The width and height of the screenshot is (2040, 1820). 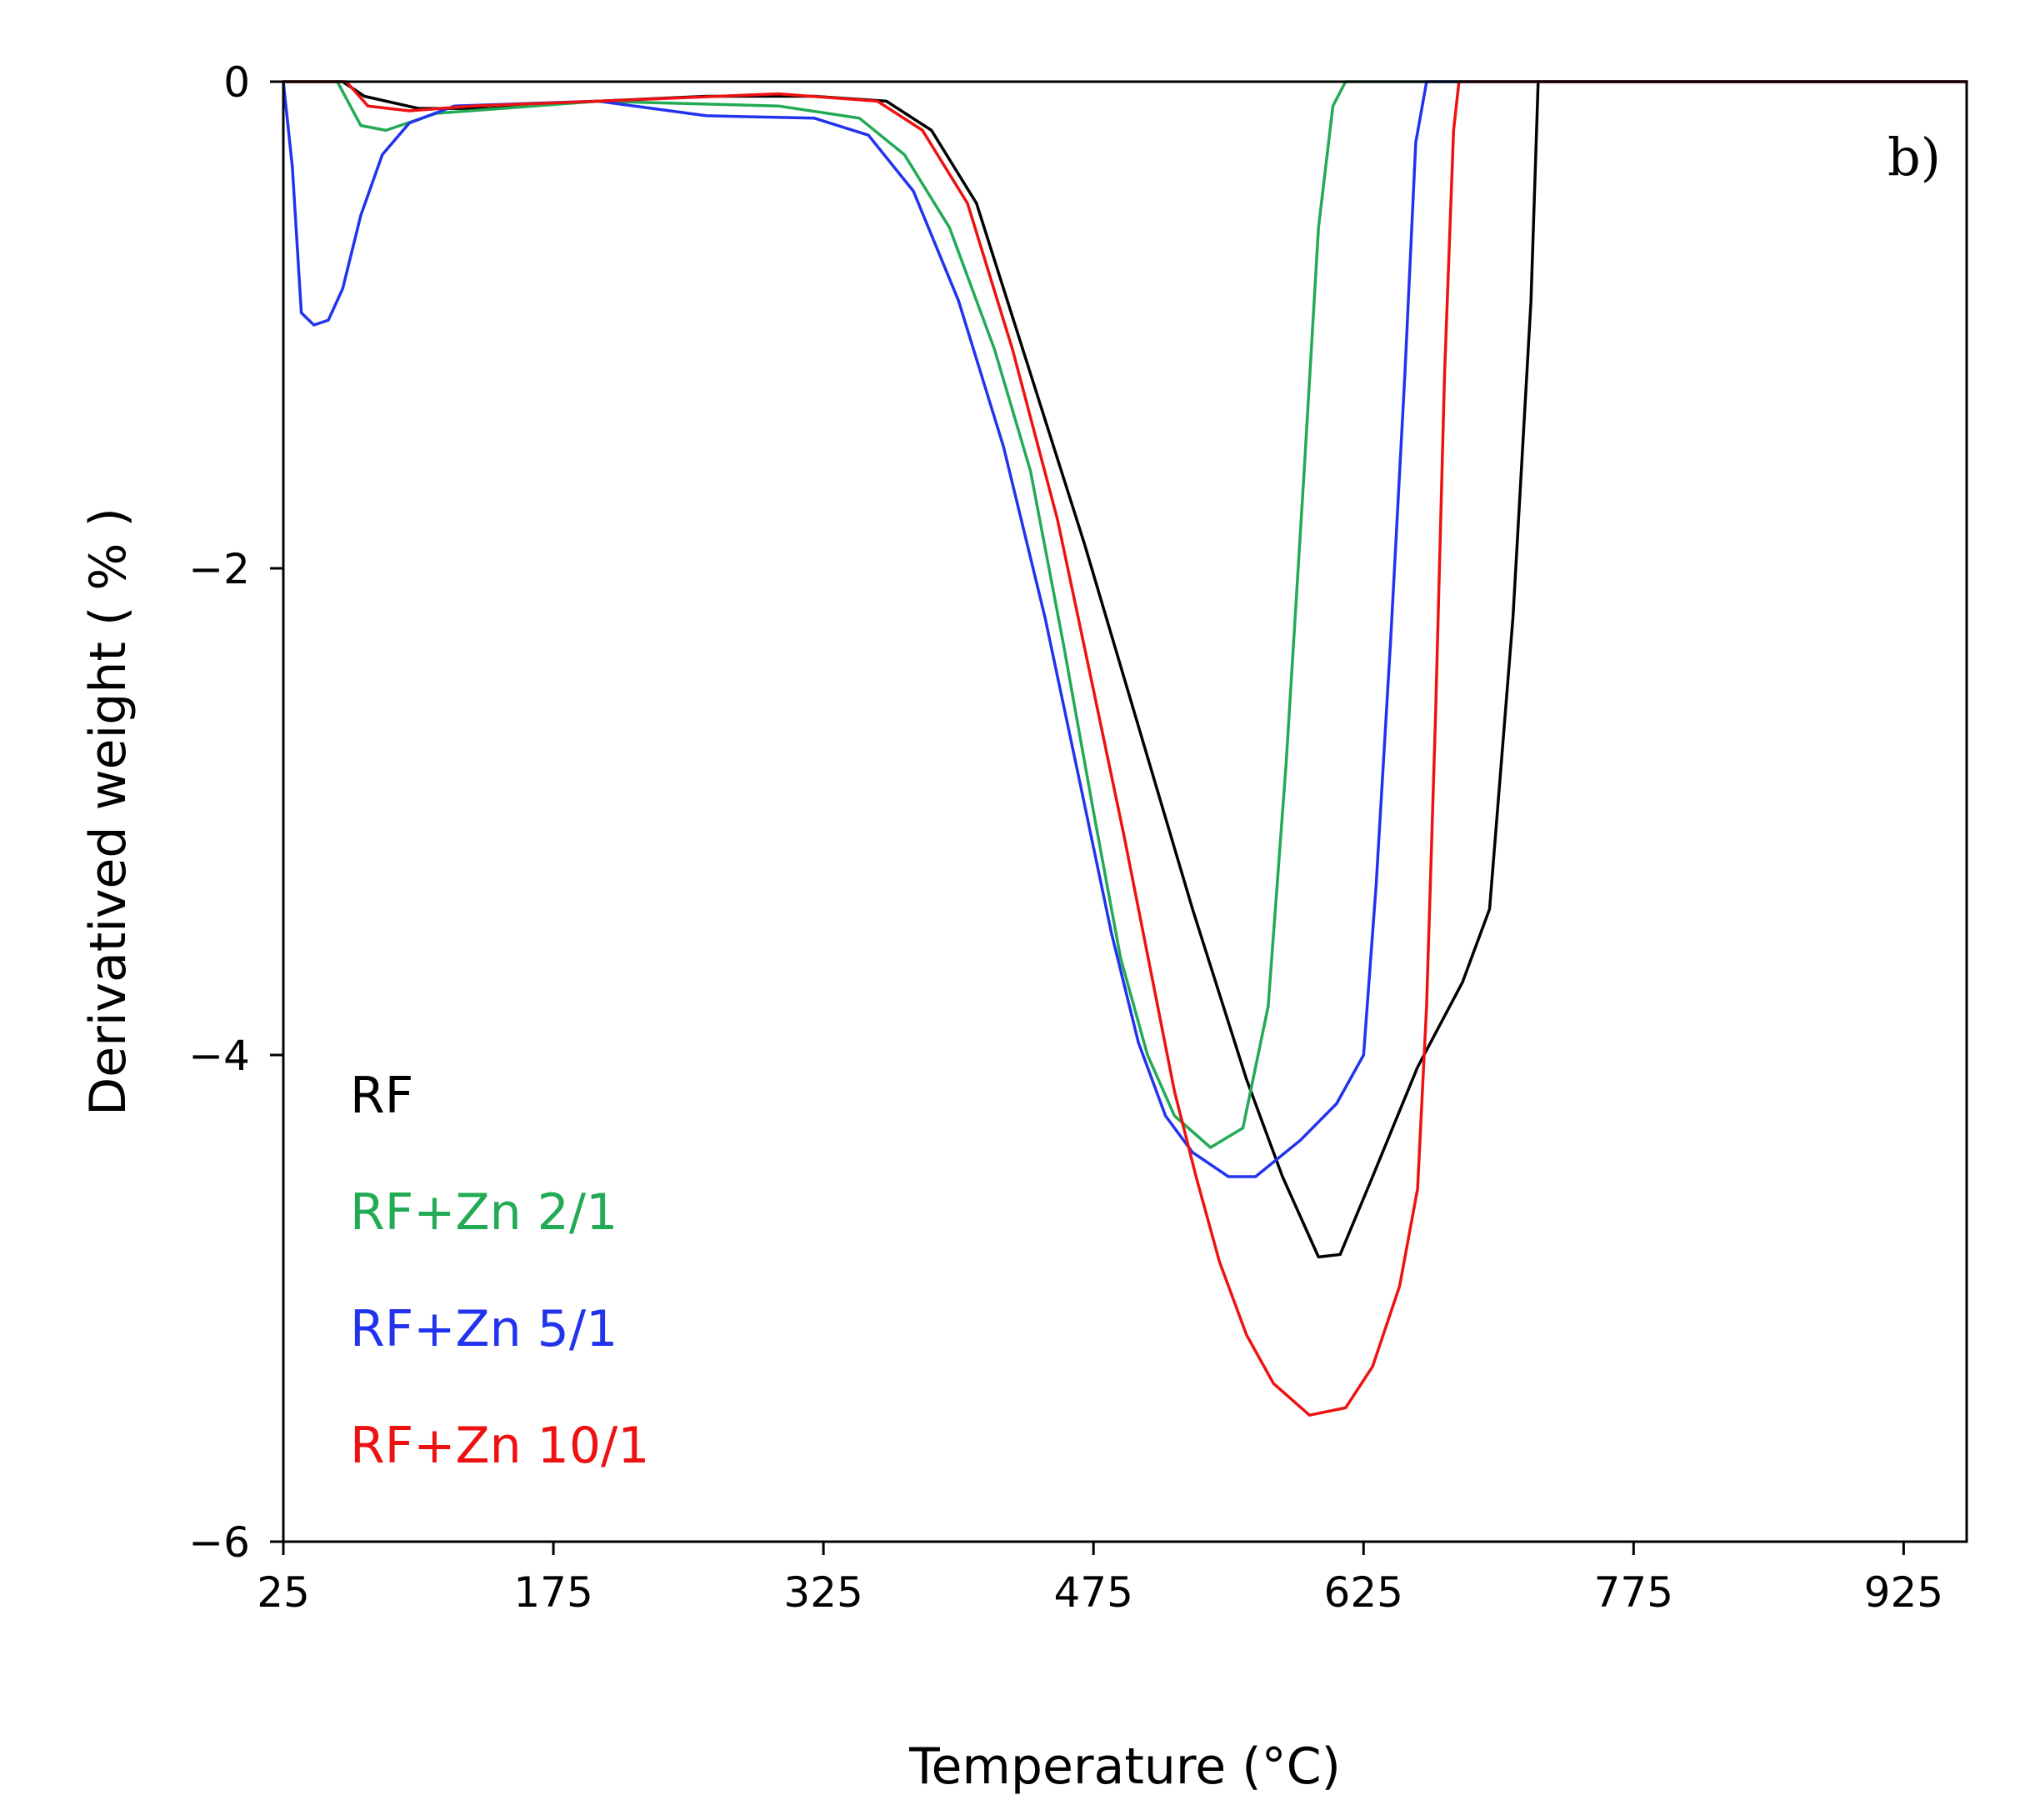 What do you see at coordinates (1124, 1767) in the screenshot?
I see `x-axis-title: Temperature (°C)` at bounding box center [1124, 1767].